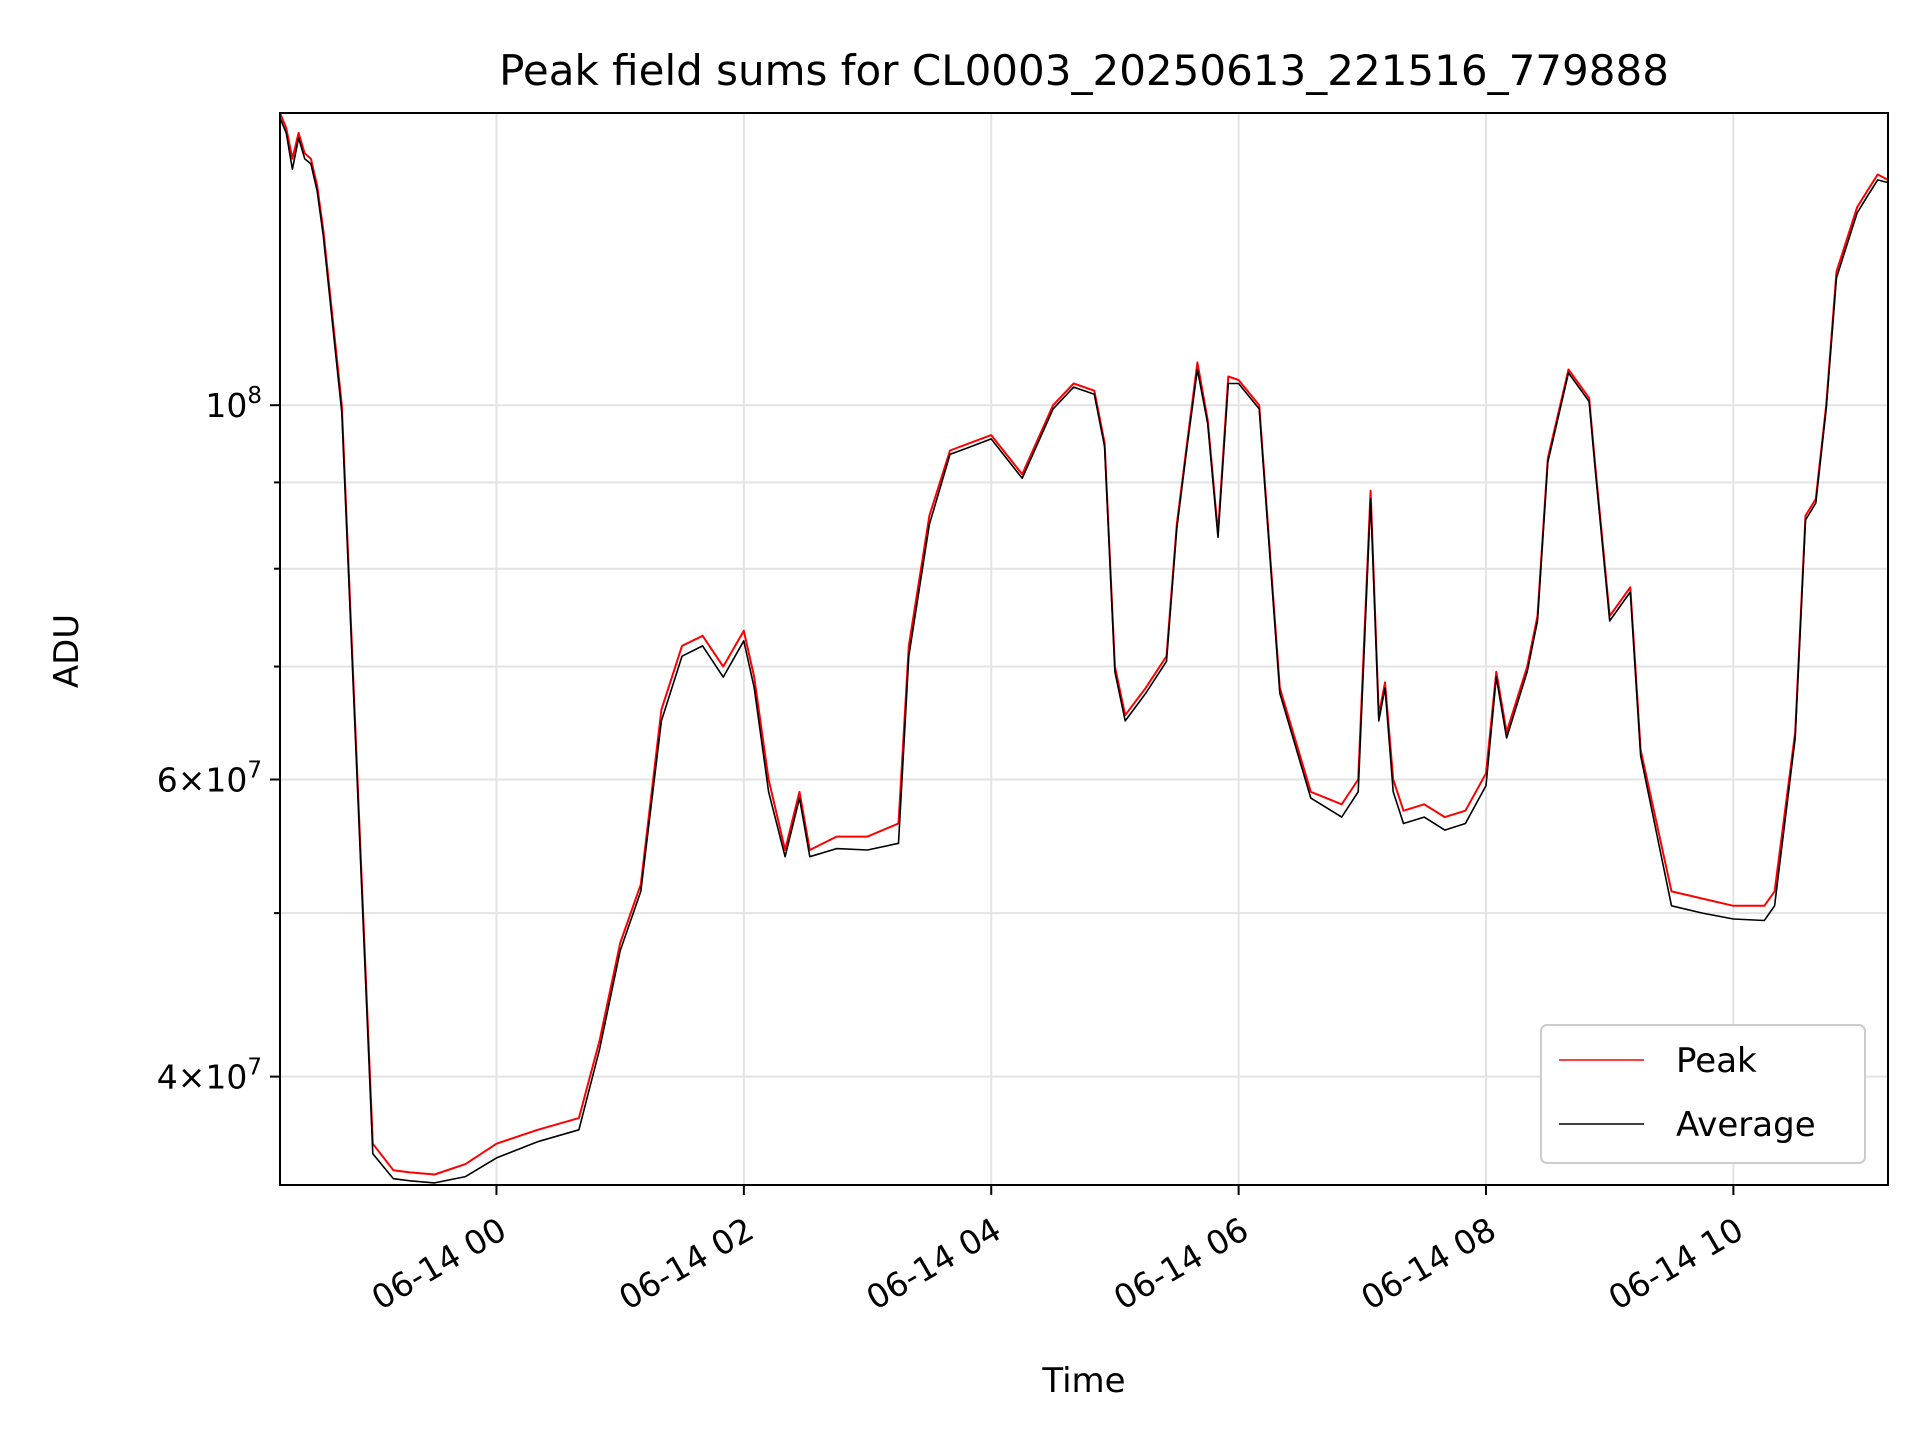 Image resolution: width=1920 pixels, height=1440 pixels. What do you see at coordinates (67, 651) in the screenshot?
I see `y-axis-label: ADU` at bounding box center [67, 651].